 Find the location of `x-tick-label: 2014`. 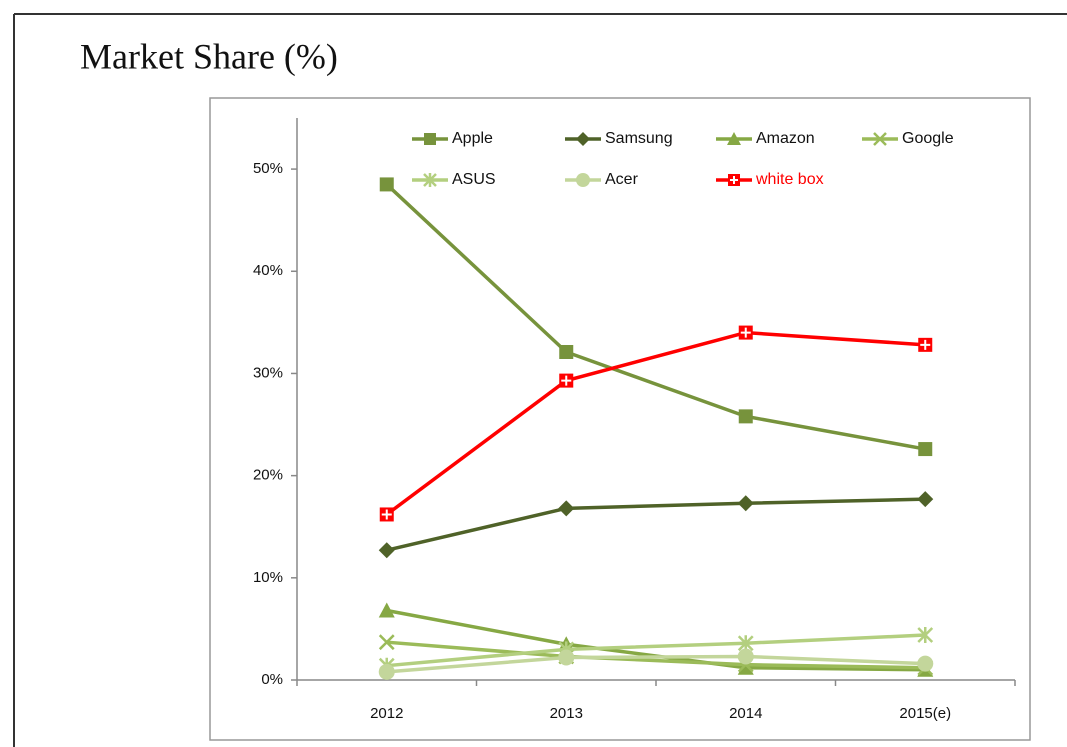

x-tick-label: 2014 is located at coordinates (745, 713).